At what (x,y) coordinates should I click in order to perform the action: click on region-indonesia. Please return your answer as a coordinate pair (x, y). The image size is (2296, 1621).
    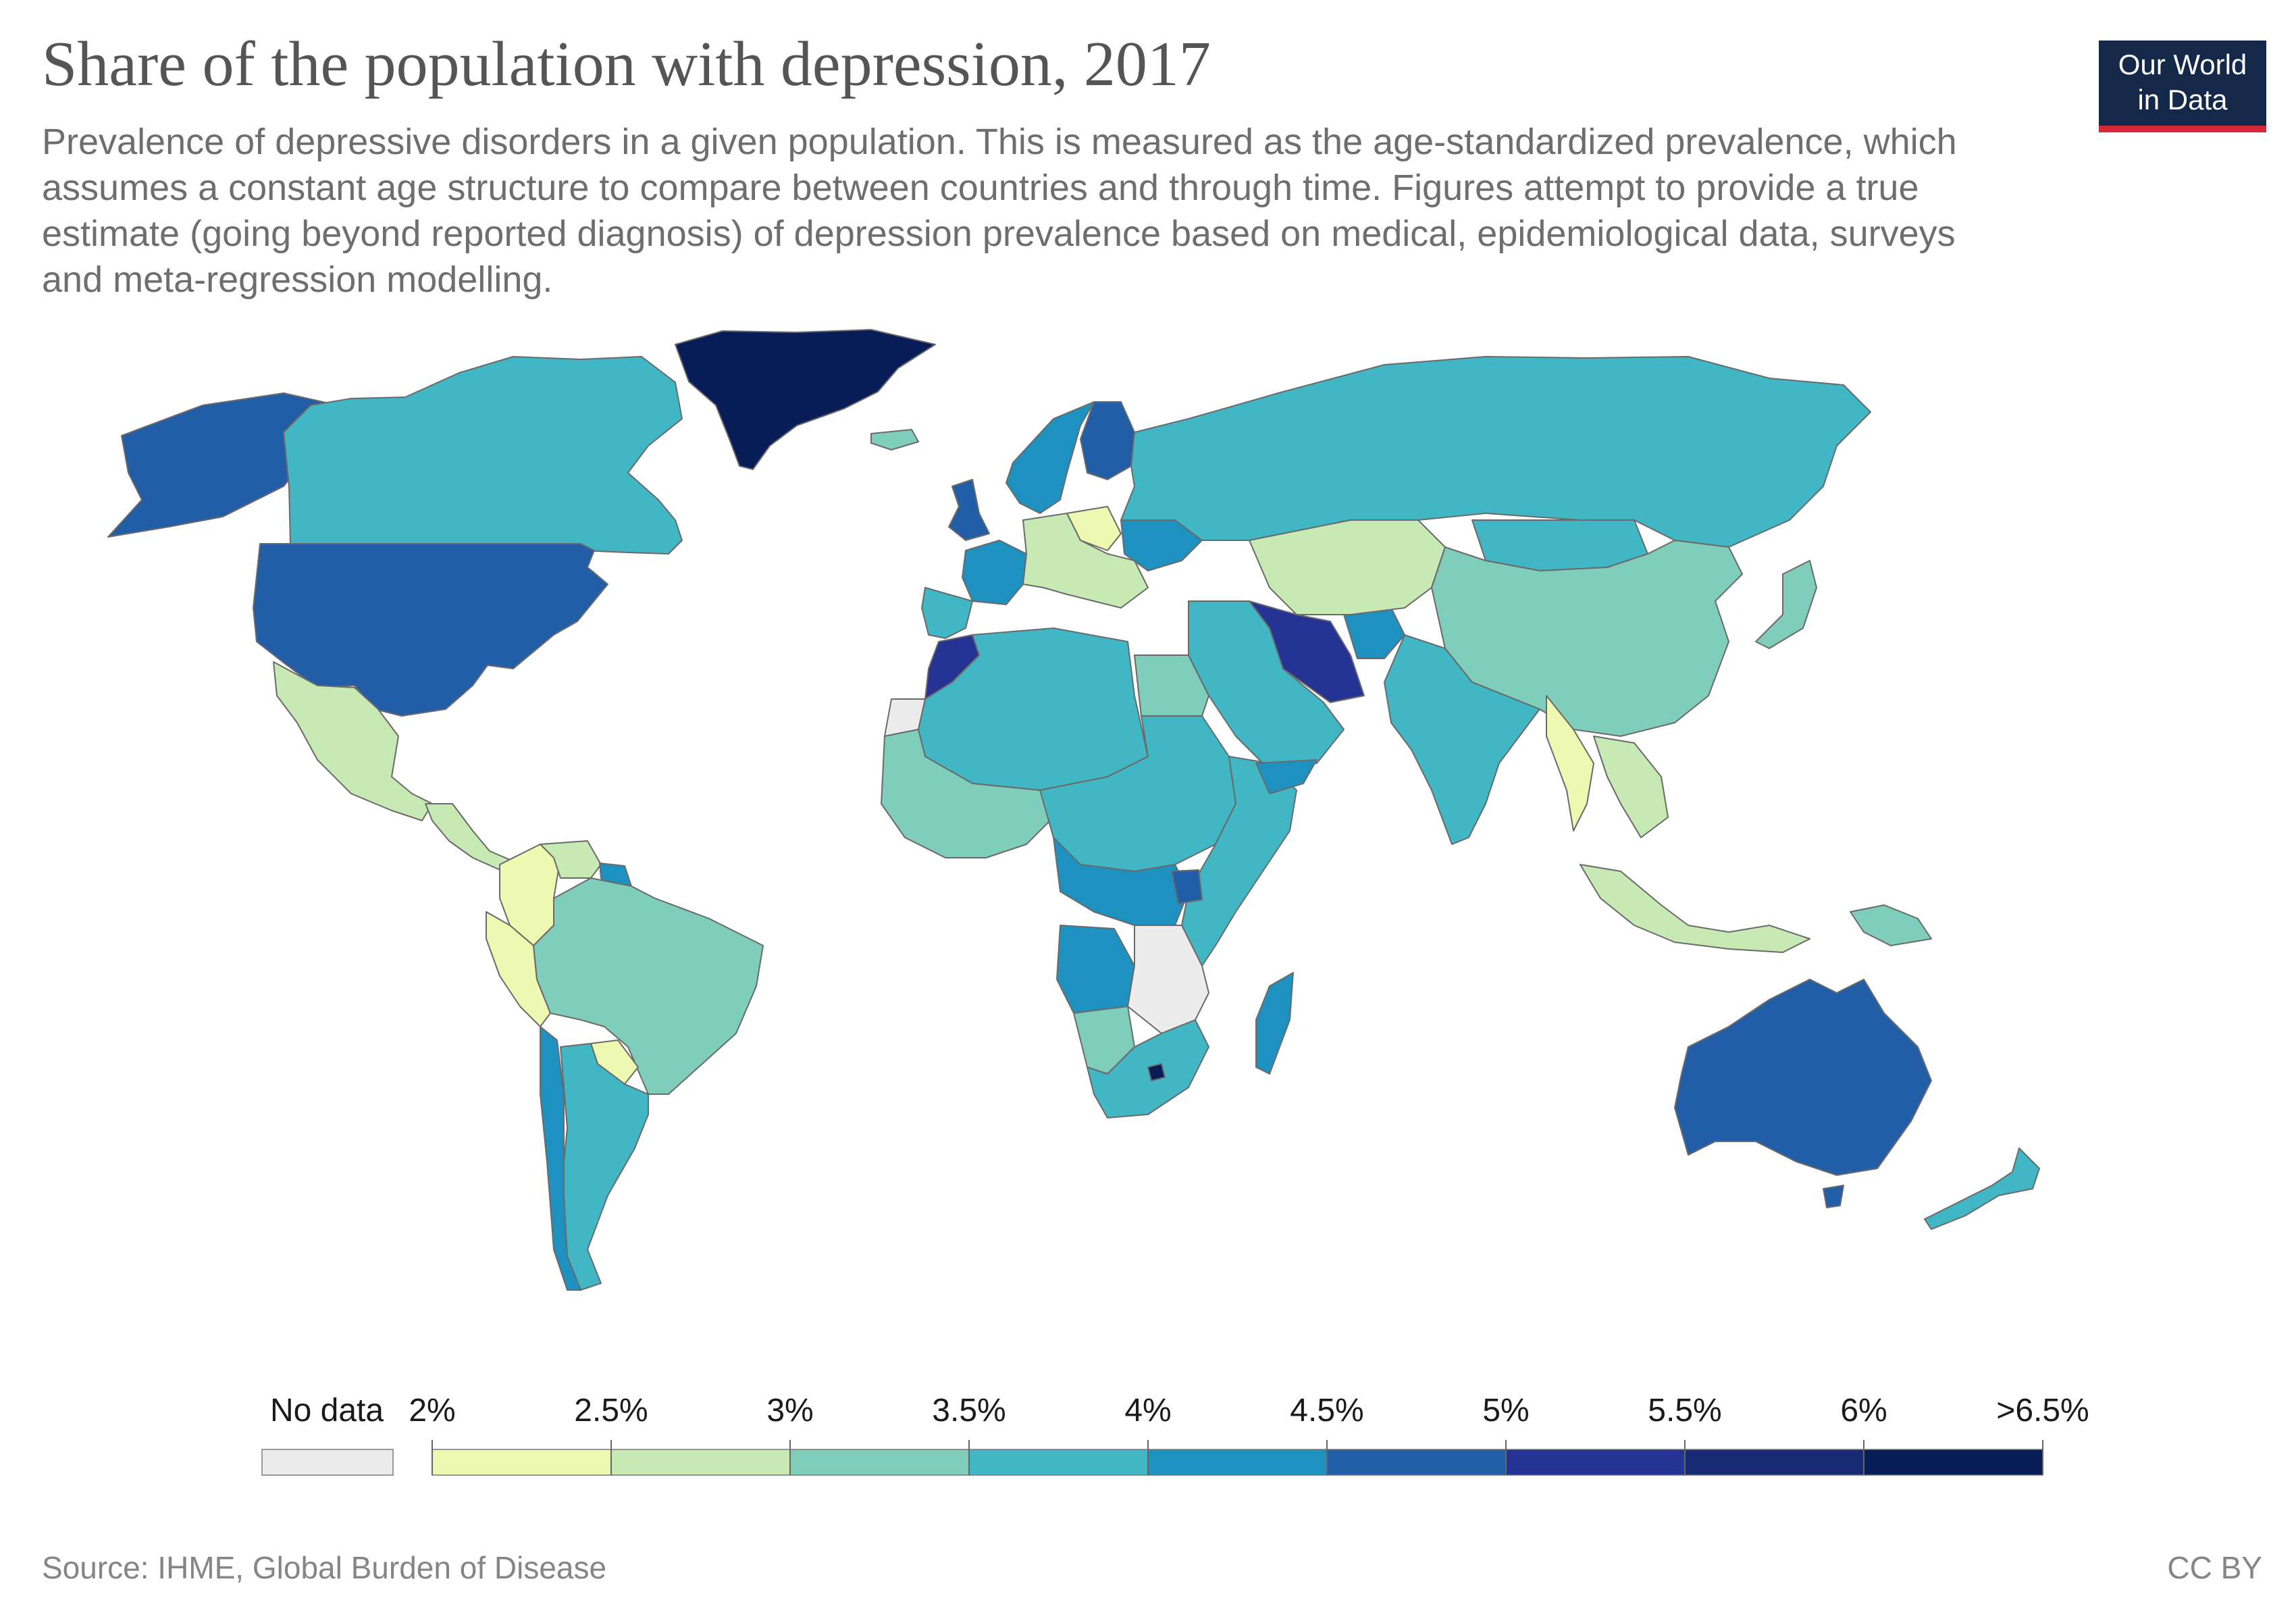
    Looking at the image, I should click on (1695, 908).